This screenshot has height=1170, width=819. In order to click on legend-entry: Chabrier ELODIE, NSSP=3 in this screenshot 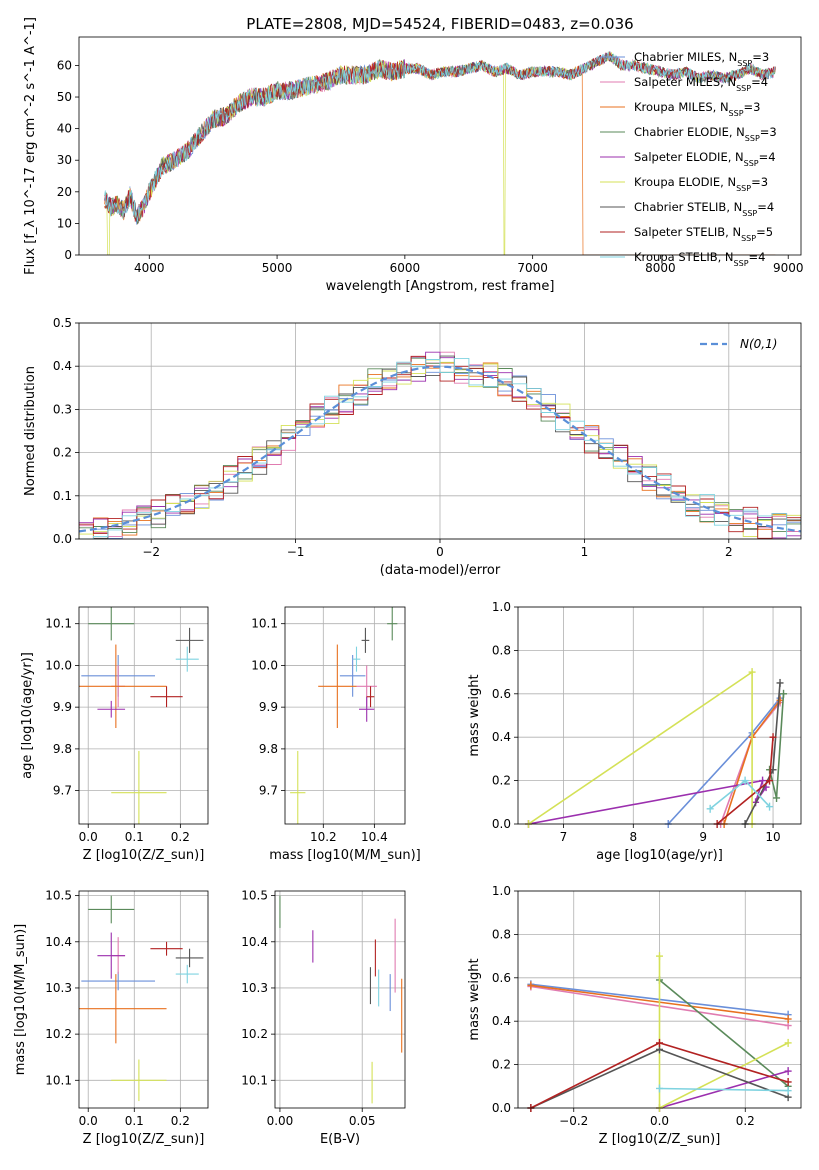, I will do `click(705, 134)`.